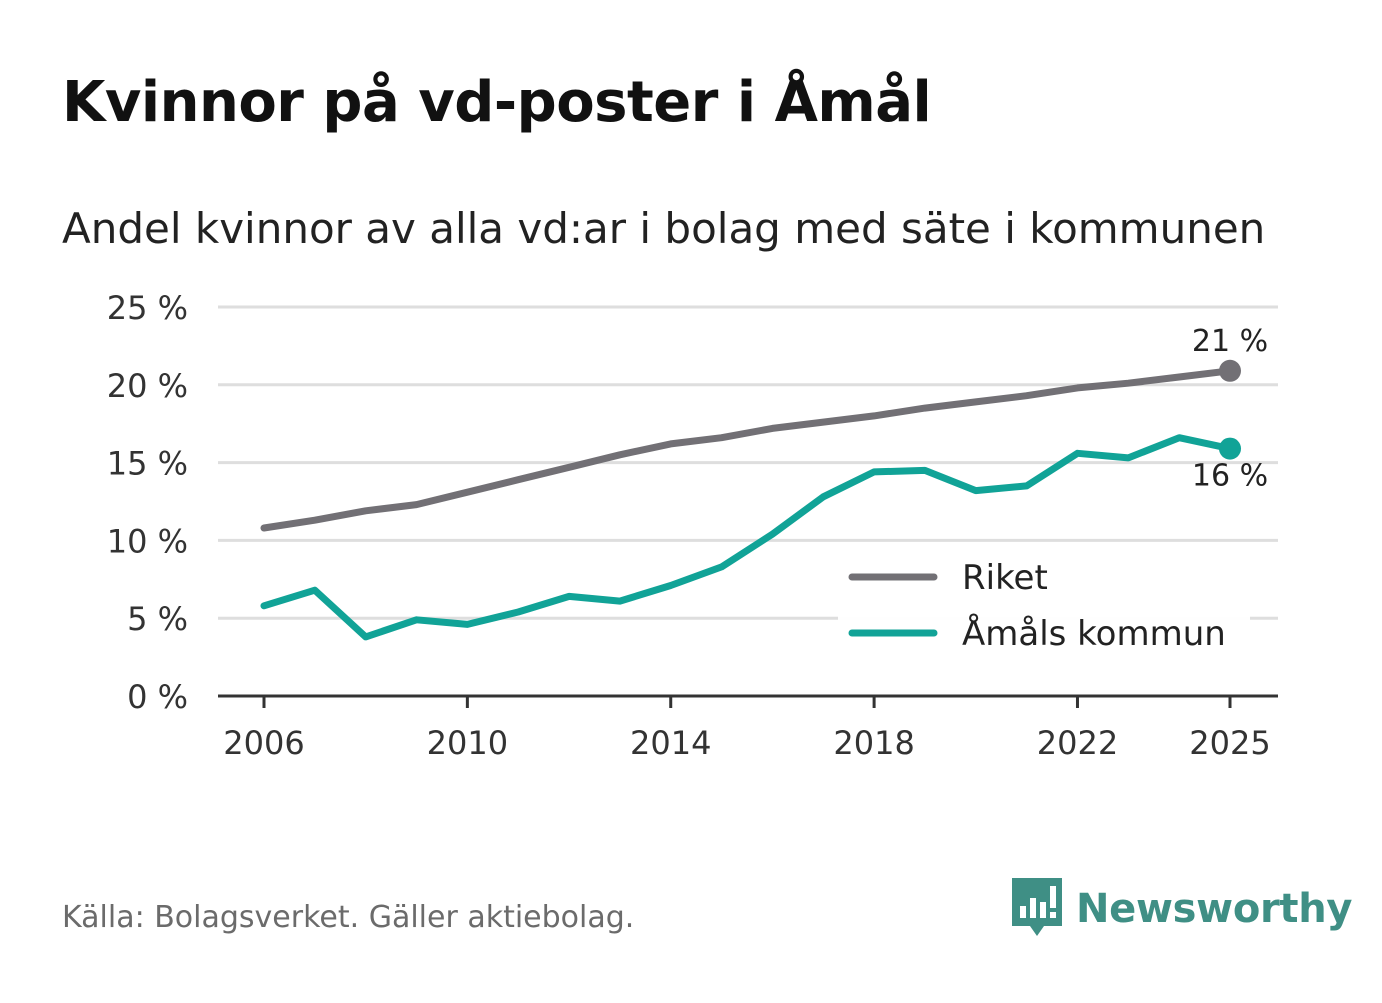 The height and width of the screenshot is (1003, 1382). Describe the element at coordinates (147, 308) in the screenshot. I see `y-tick-label-25: 25 %` at that location.